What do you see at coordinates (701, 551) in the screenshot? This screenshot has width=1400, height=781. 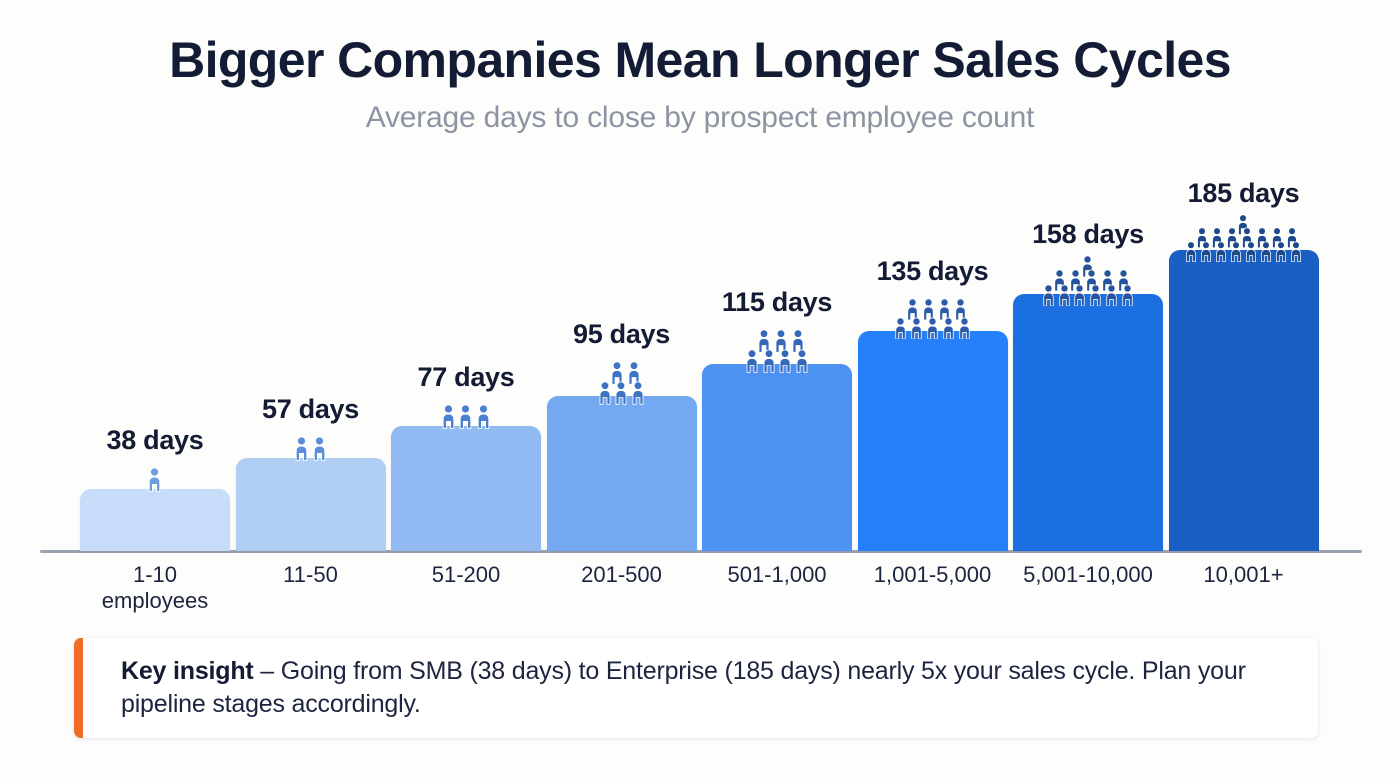 I see `x-axis-line` at bounding box center [701, 551].